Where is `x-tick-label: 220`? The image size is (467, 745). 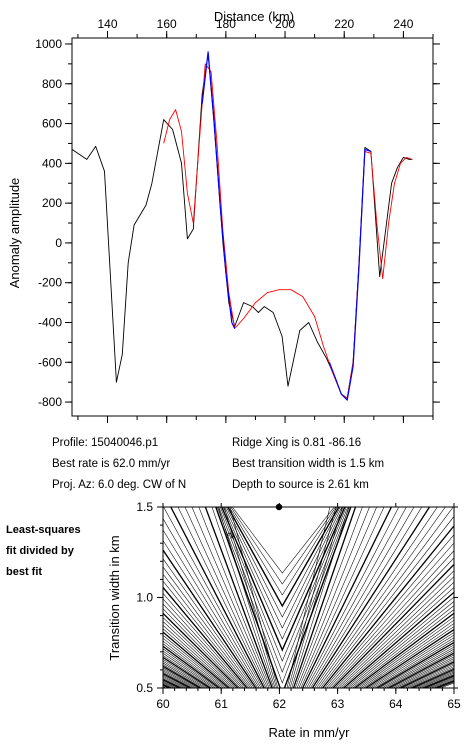
x-tick-label: 220 is located at coordinates (344, 24).